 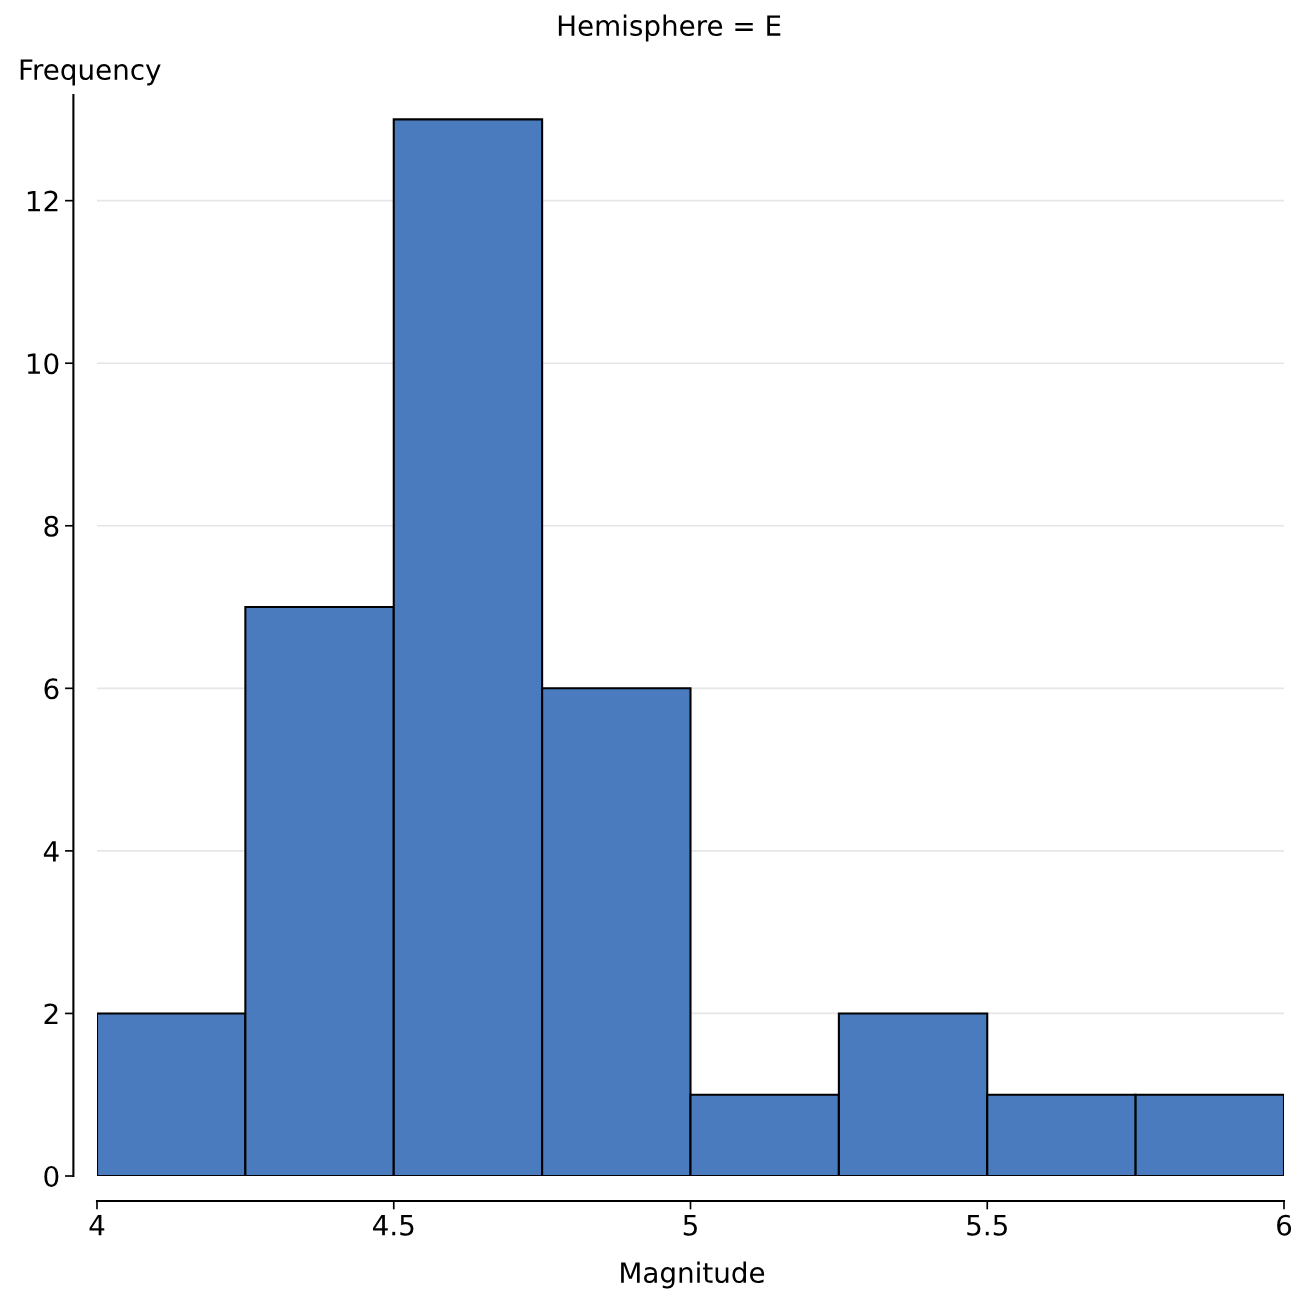 What do you see at coordinates (97, 1225) in the screenshot?
I see `x-tick-label: 4` at bounding box center [97, 1225].